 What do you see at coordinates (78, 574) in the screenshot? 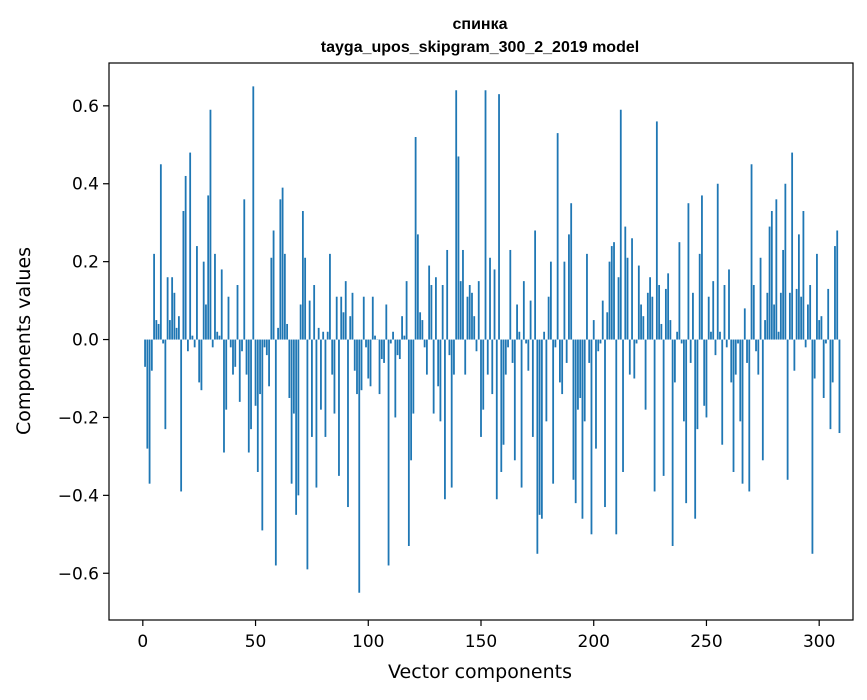
I see `y-tick-label: −0.6` at bounding box center [78, 574].